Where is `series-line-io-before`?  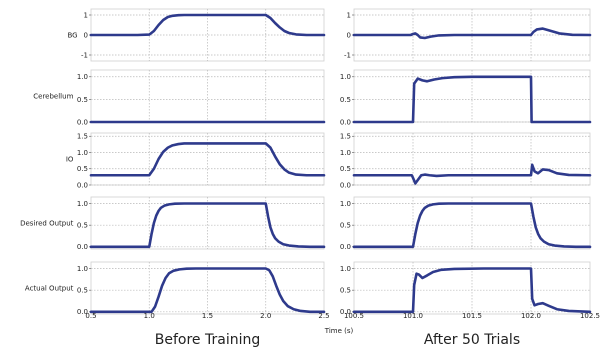
series-line-io-before is located at coordinates (207, 159).